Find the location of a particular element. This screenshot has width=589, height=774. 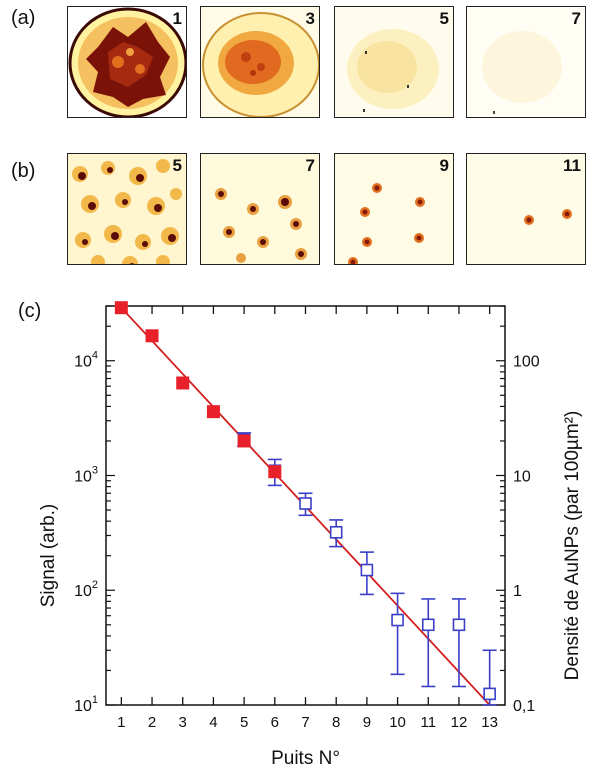

x-tick-label: 5 is located at coordinates (244, 722).